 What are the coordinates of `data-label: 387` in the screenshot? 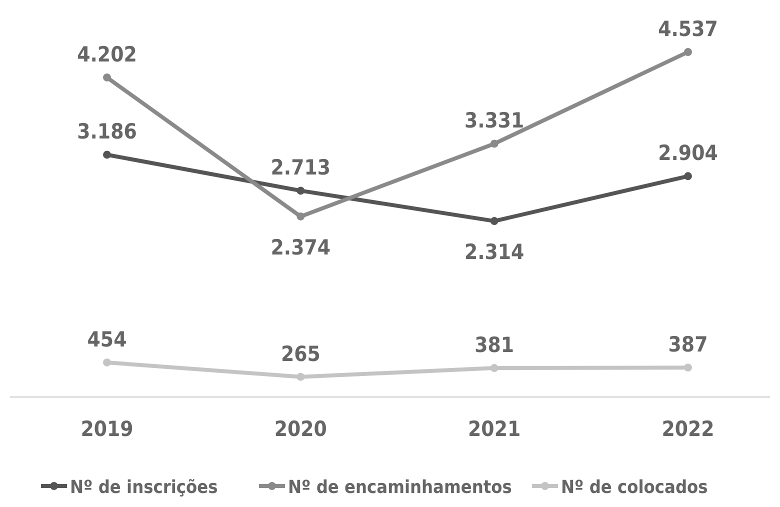 It's located at (688, 344).